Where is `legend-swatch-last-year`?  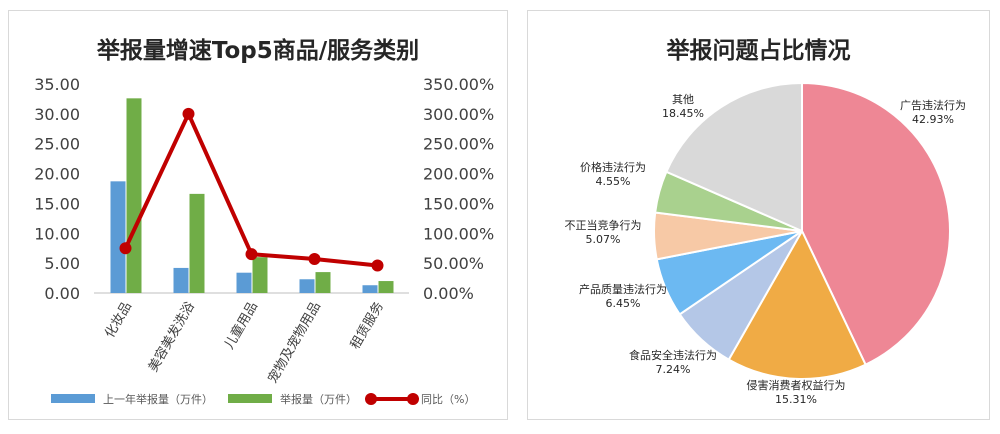
legend-swatch-last-year is located at coordinates (73, 398).